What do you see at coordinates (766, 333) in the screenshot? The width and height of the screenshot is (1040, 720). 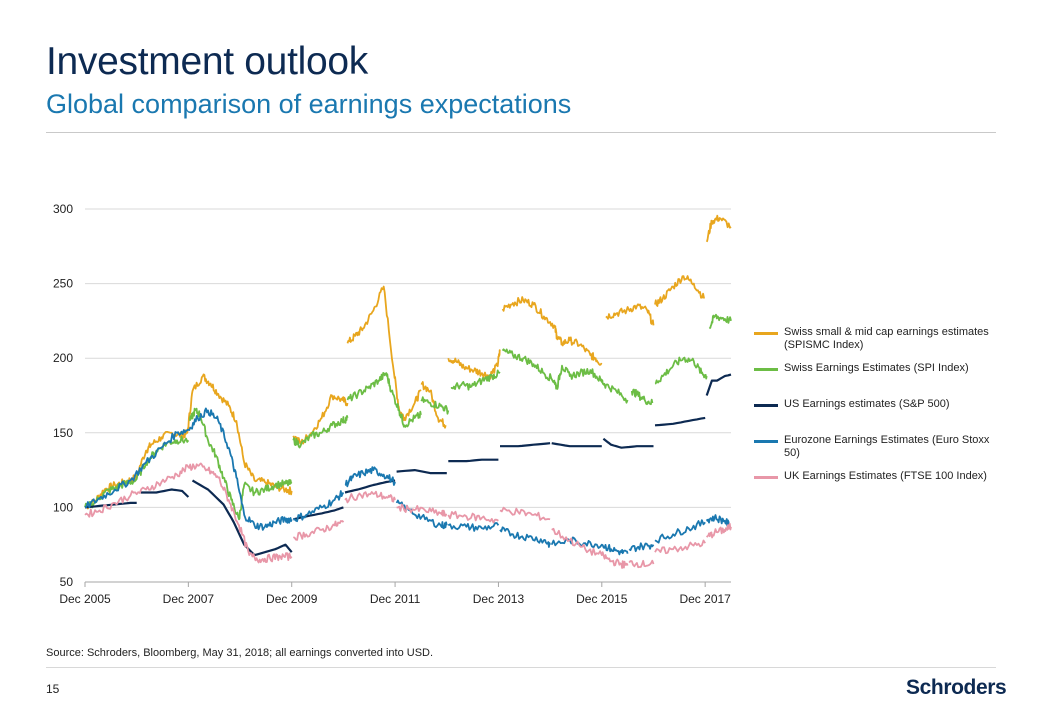 I see `legend-swatch-spismc` at bounding box center [766, 333].